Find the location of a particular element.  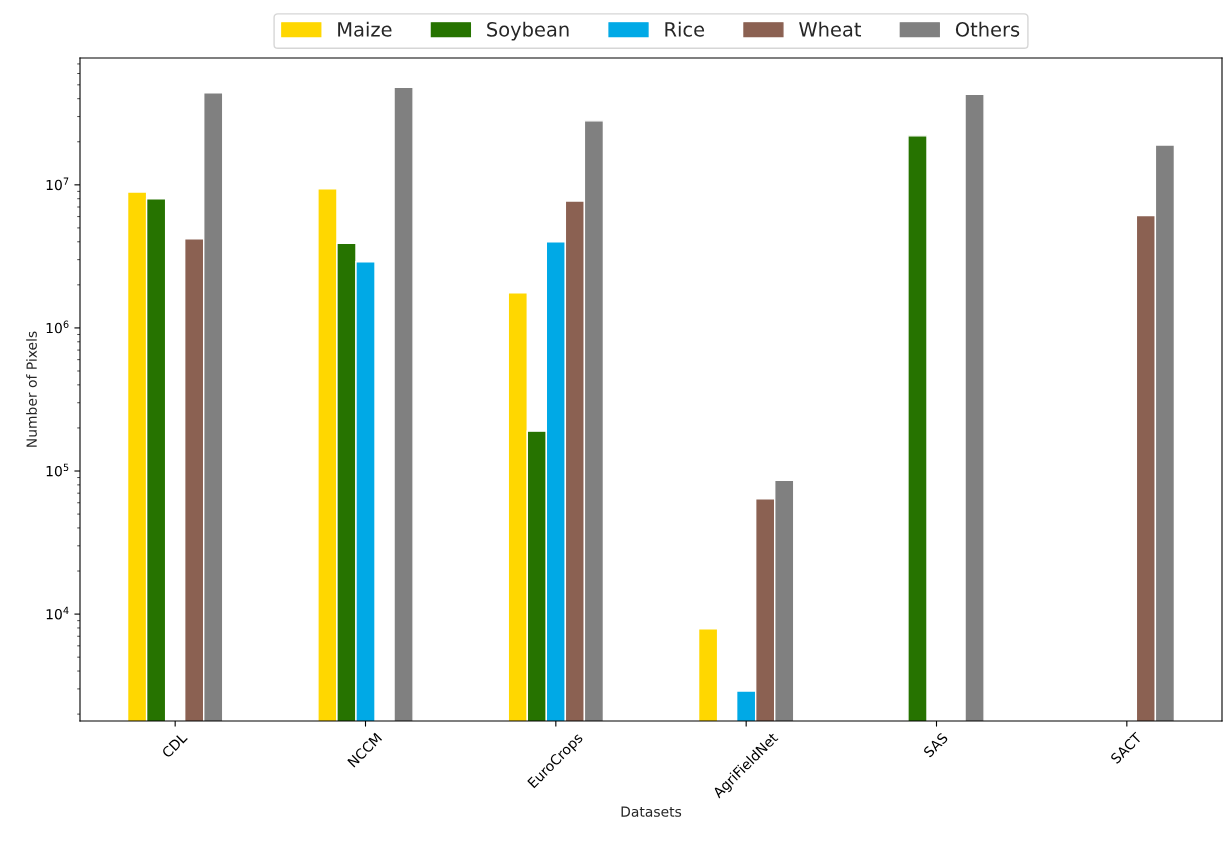

x-axis-title: Datasets is located at coordinates (651, 811).